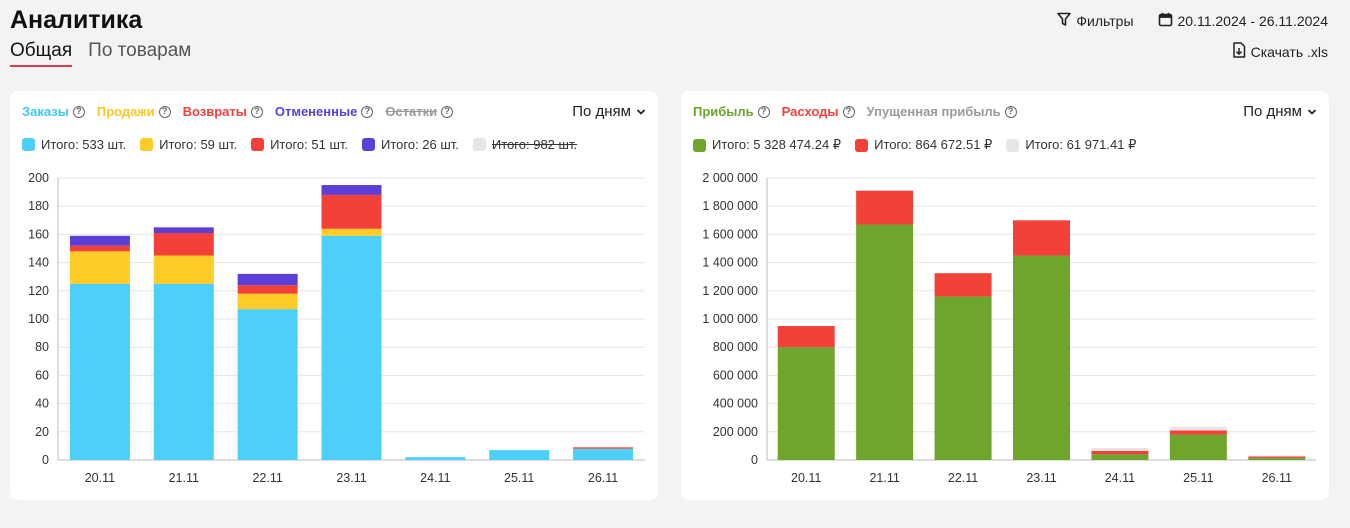  Describe the element at coordinates (42, 432) in the screenshot. I see `y-tick-label: 20` at that location.